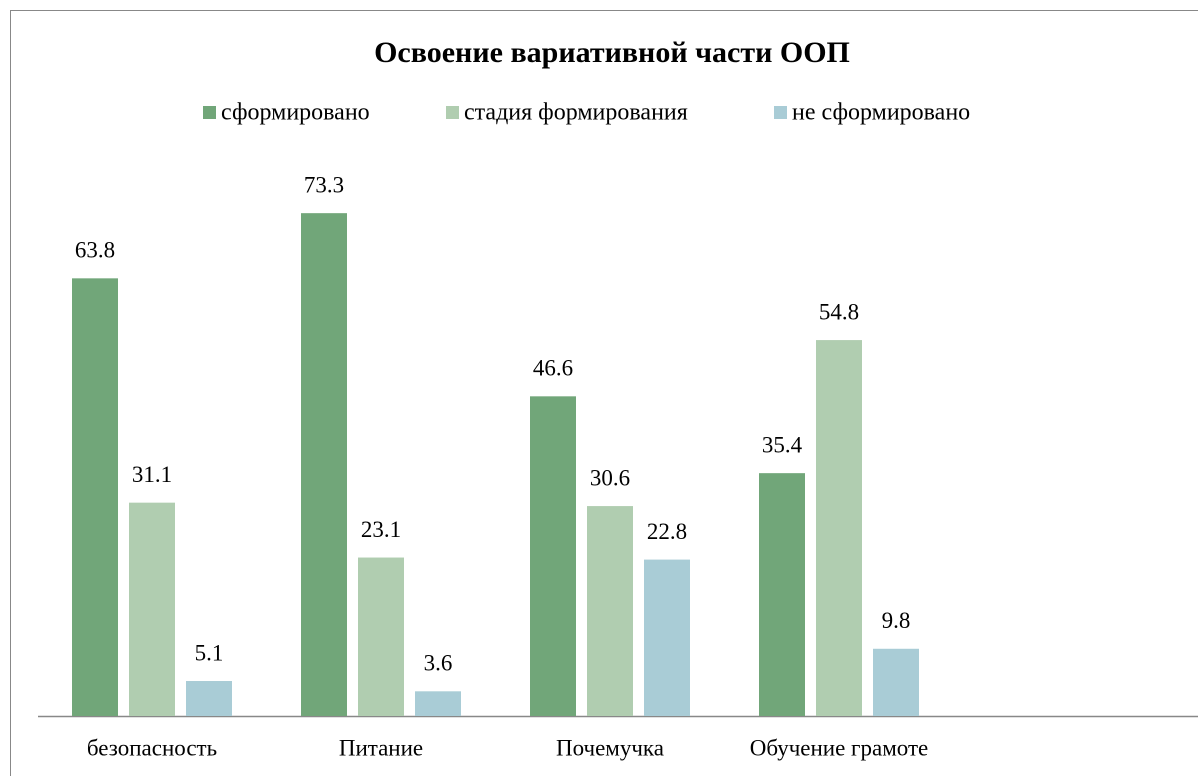 The height and width of the screenshot is (776, 1198). What do you see at coordinates (881, 113) in the screenshot?
I see `legend-label: не сформировано` at bounding box center [881, 113].